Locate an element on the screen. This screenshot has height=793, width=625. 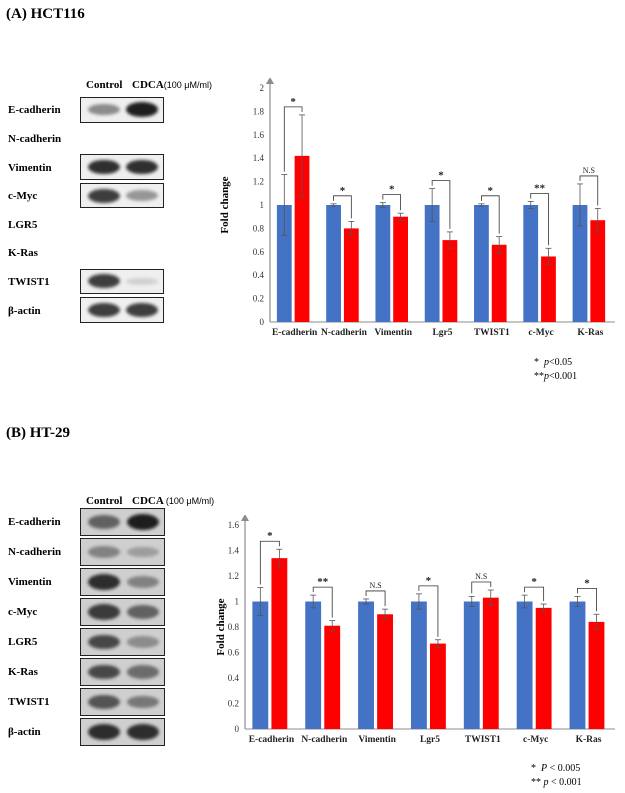
y-tick-label: 0.4 is located at coordinates (234, 678).